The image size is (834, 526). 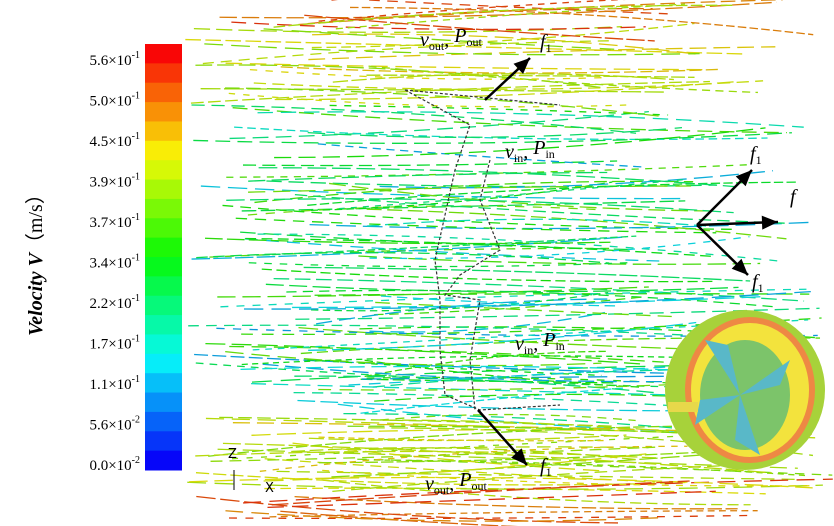 I want to click on colorbar-label: 2.2×10⁻¹, so click(x=114, y=302).